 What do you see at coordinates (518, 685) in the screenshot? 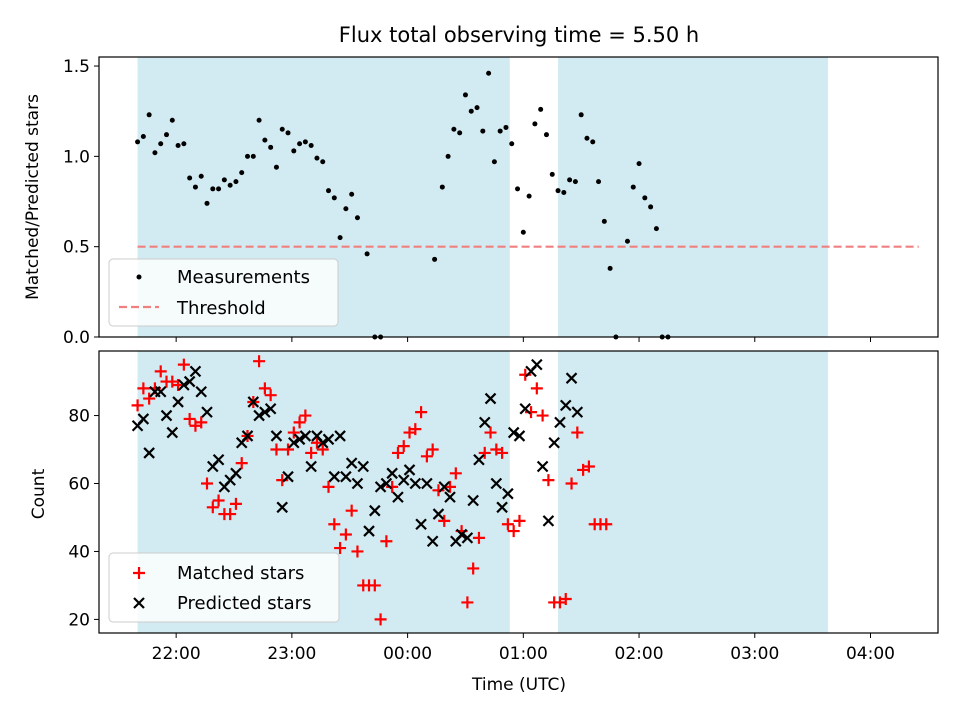
I see `x-axis-label: Time (UTC)` at bounding box center [518, 685].